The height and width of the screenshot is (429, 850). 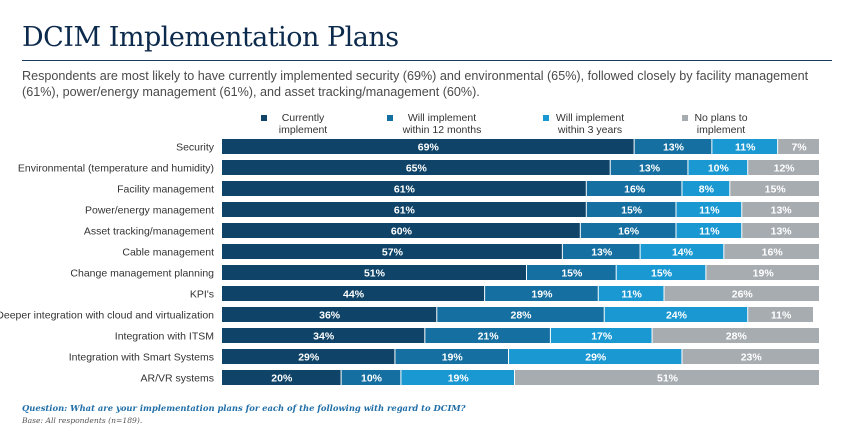 I want to click on legend-label-within3y: Will implement within 3 years, so click(x=590, y=124).